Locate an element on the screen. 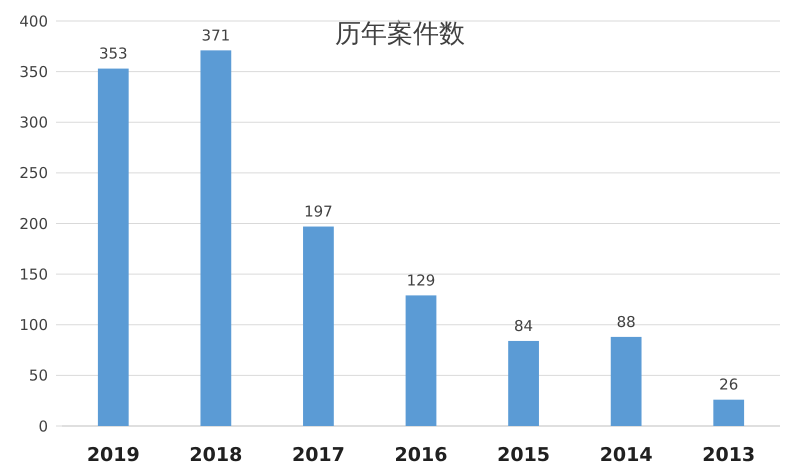 The height and width of the screenshot is (474, 800). data-label: 129 is located at coordinates (421, 280).